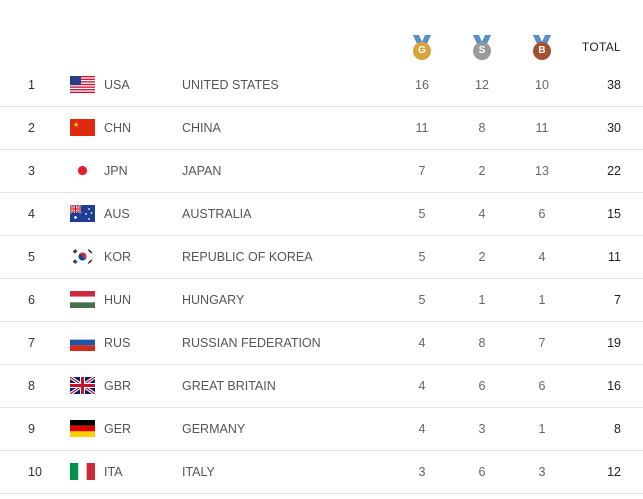 The width and height of the screenshot is (643, 499). Describe the element at coordinates (542, 171) in the screenshot. I see `bronze-count-cell: 13` at that location.